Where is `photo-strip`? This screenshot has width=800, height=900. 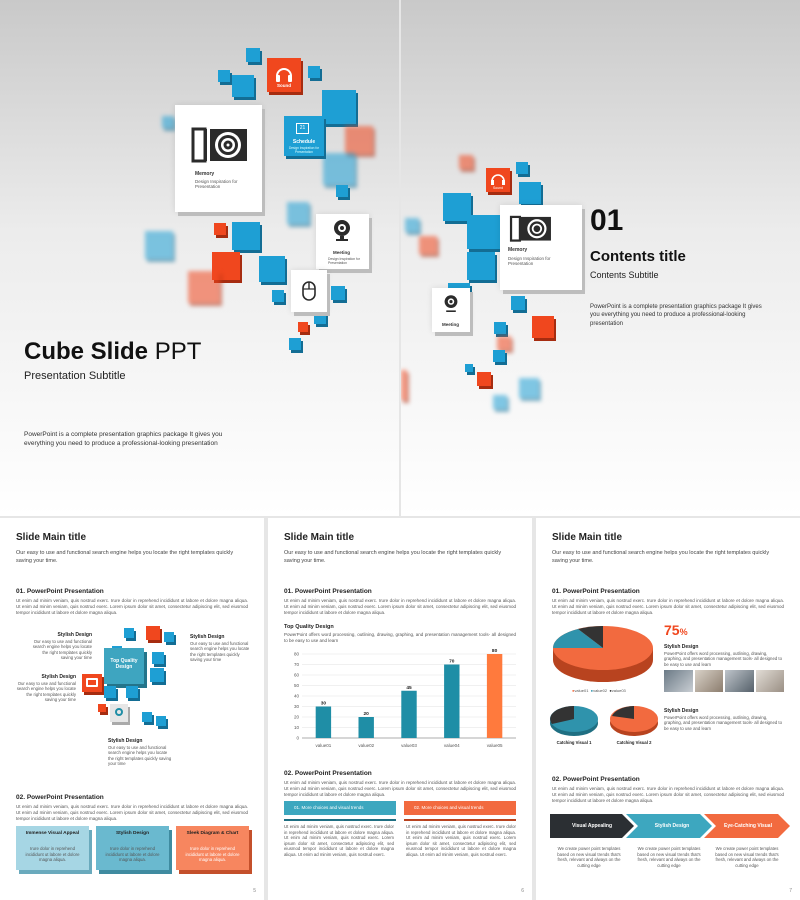 photo-strip is located at coordinates (724, 681).